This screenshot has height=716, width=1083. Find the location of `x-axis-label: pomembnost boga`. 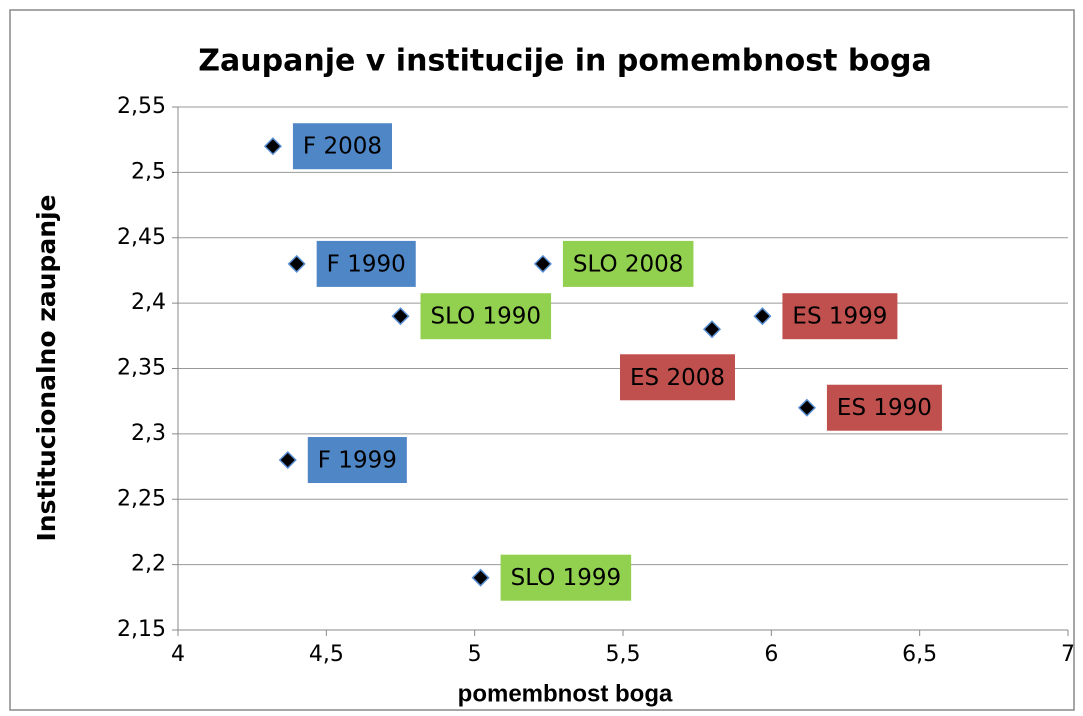

x-axis-label: pomembnost boga is located at coordinates (565, 693).